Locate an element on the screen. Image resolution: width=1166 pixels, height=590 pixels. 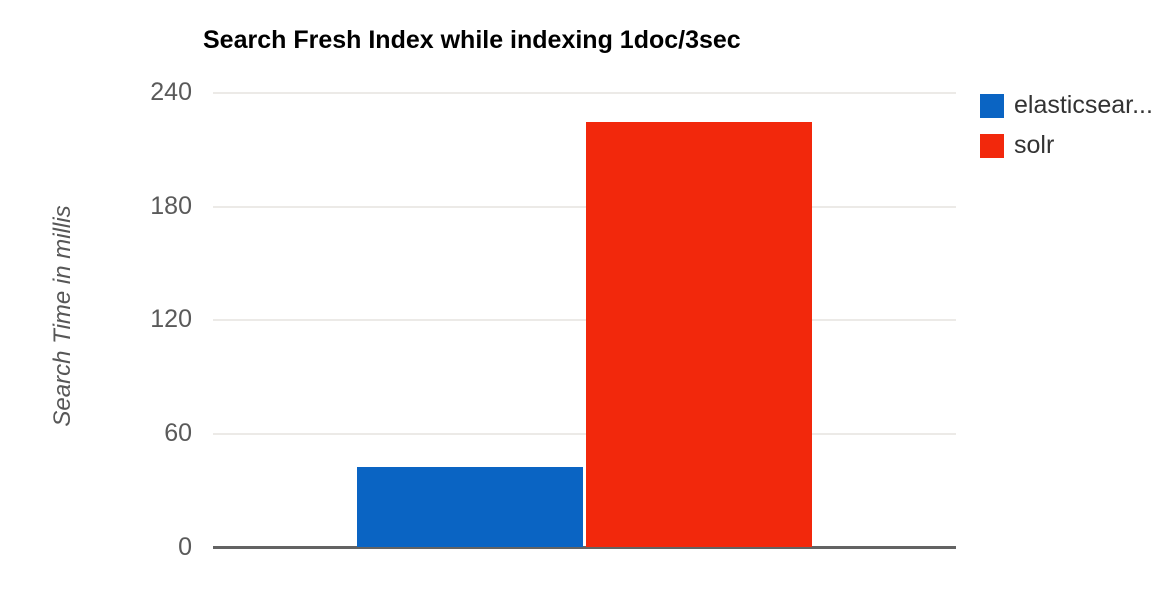
y-tick-label-240: 240 is located at coordinates (171, 92).